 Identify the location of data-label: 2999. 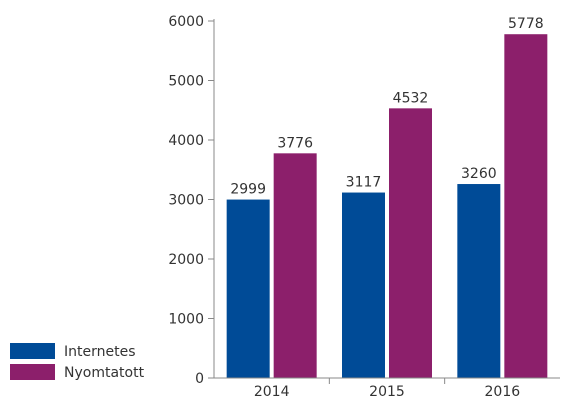
(248, 190).